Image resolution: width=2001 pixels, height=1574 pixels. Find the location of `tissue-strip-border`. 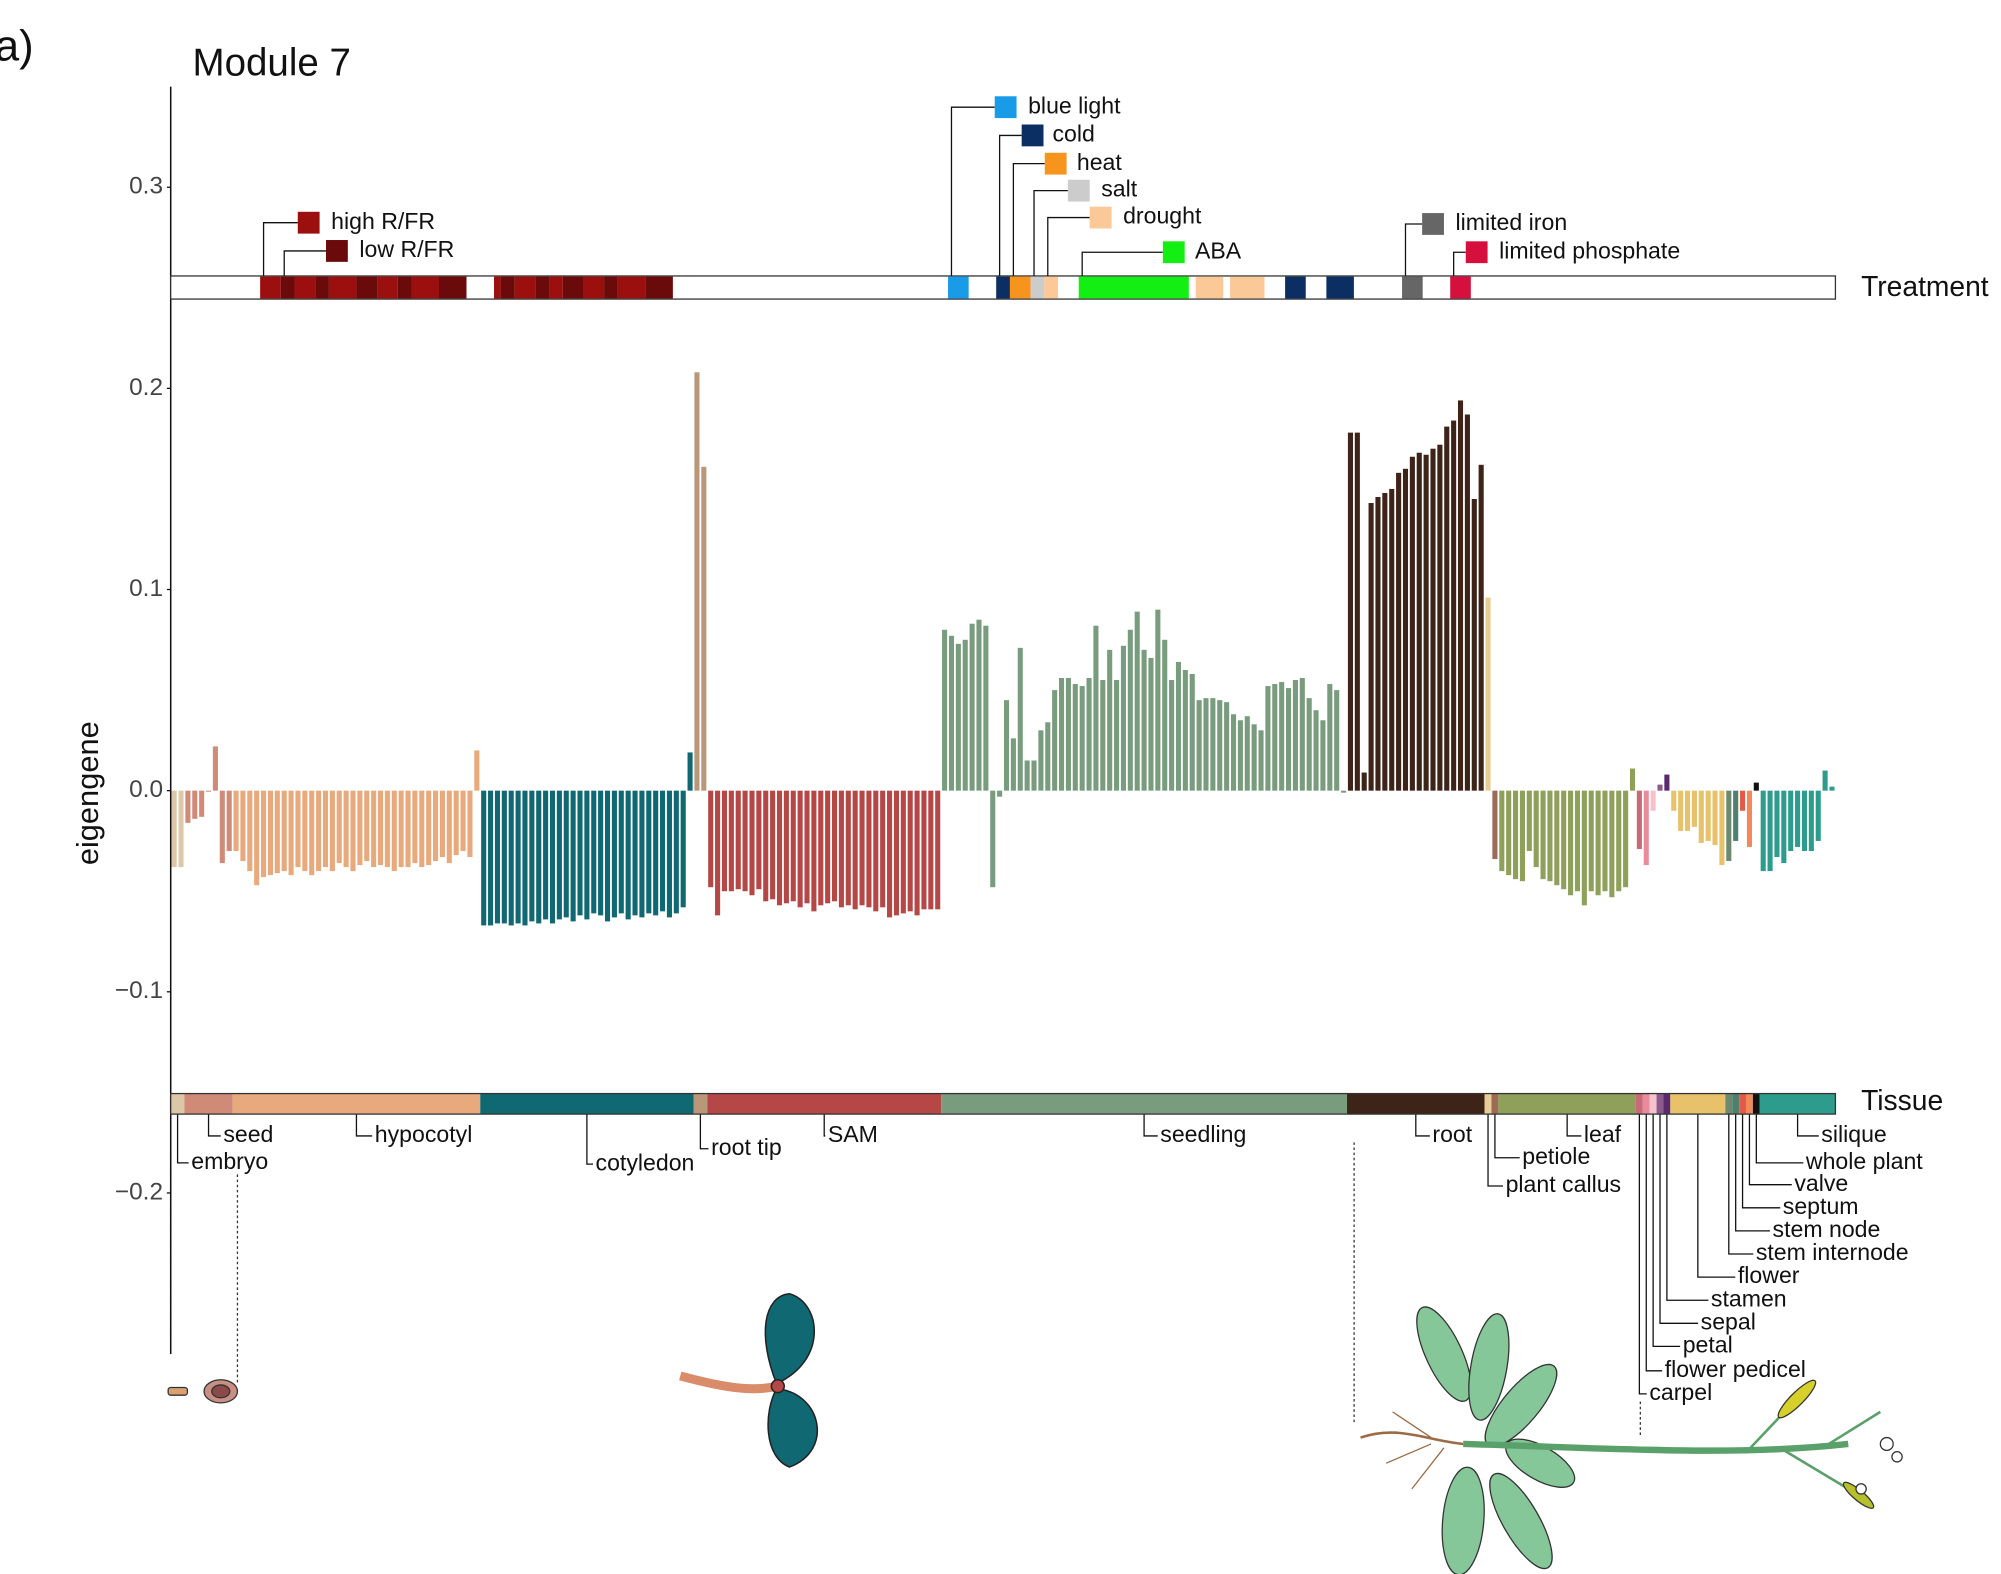

tissue-strip-border is located at coordinates (1003, 1103).